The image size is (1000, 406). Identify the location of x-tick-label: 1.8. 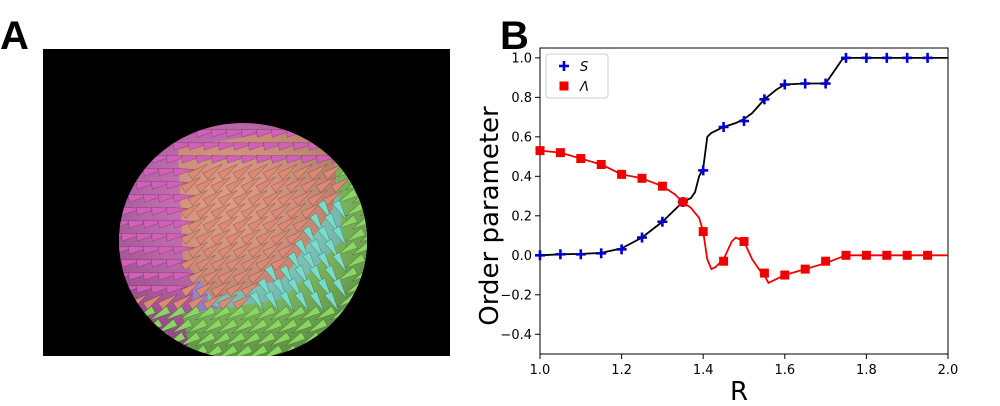
(866, 370).